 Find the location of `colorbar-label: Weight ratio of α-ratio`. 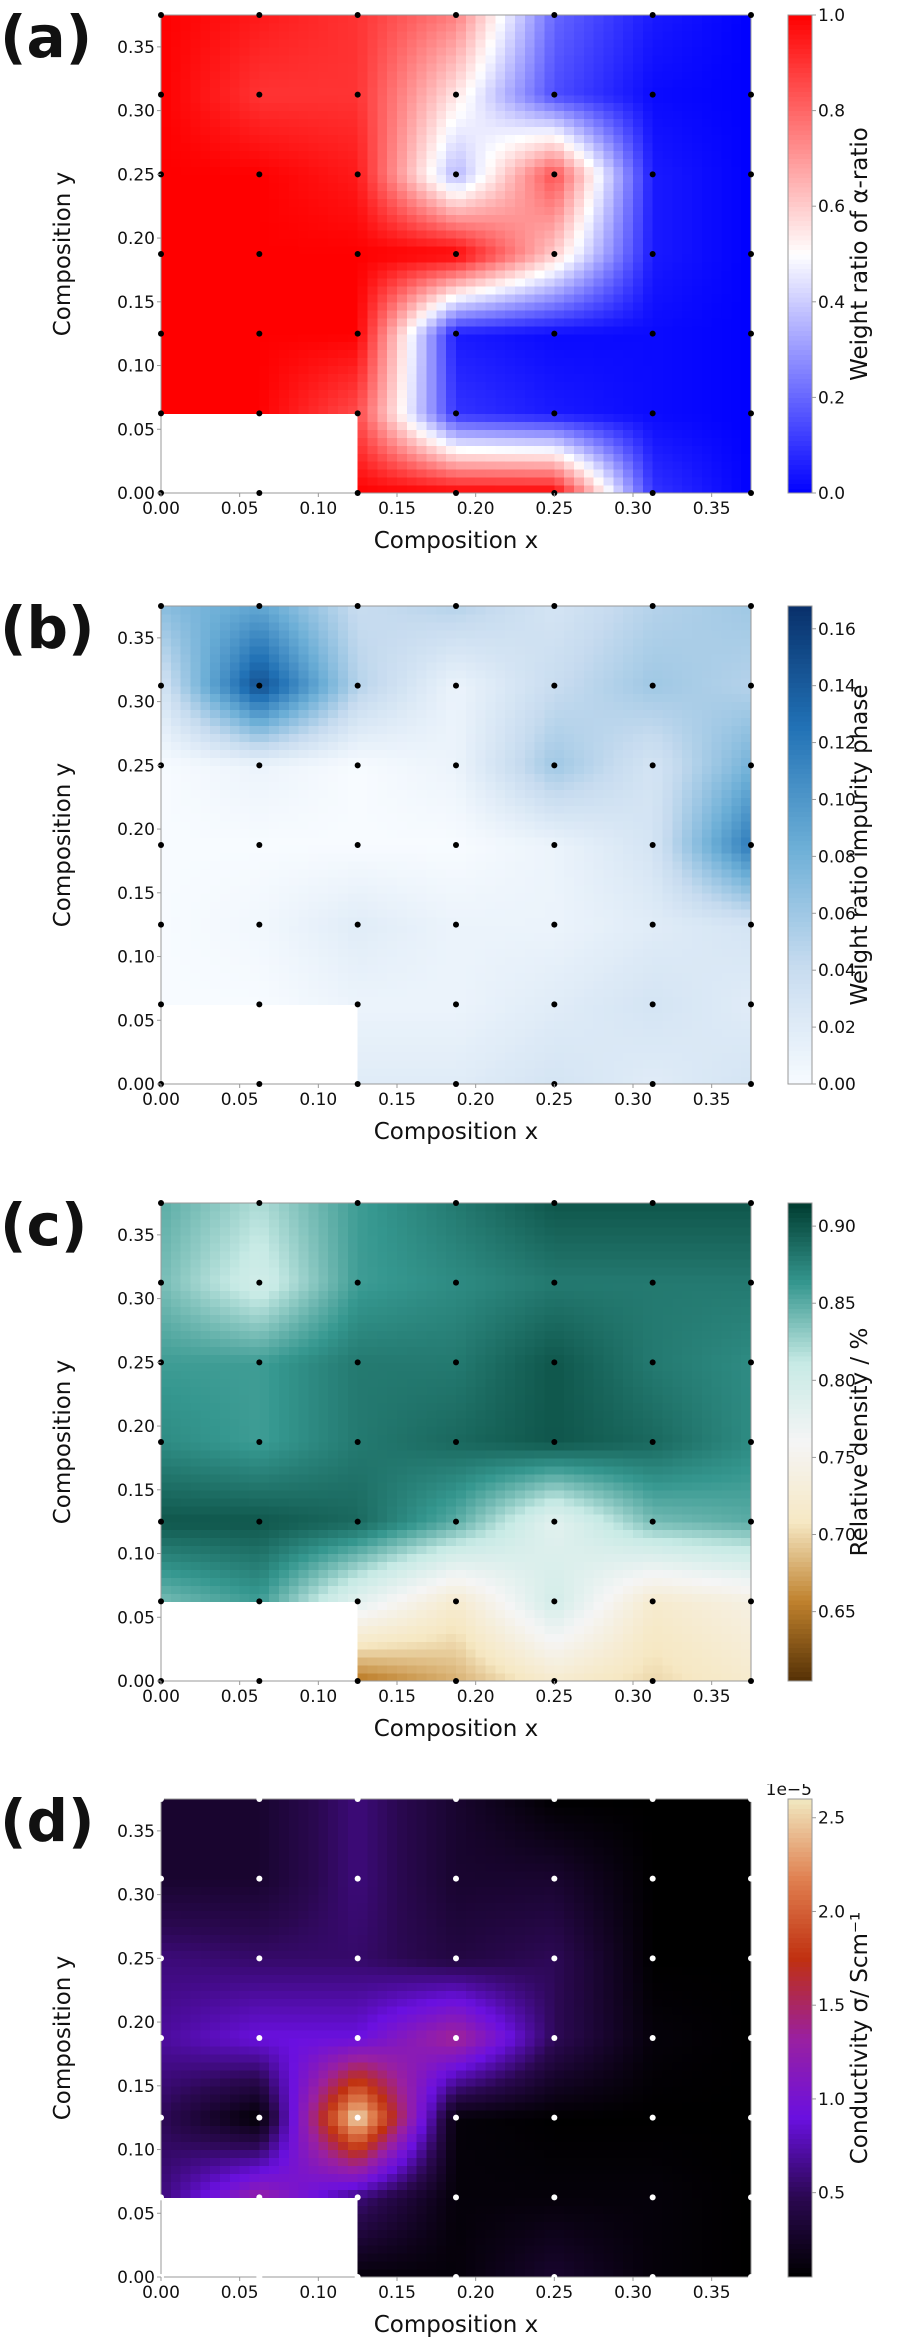

colorbar-label: Weight ratio of α-ratio is located at coordinates (860, 254).